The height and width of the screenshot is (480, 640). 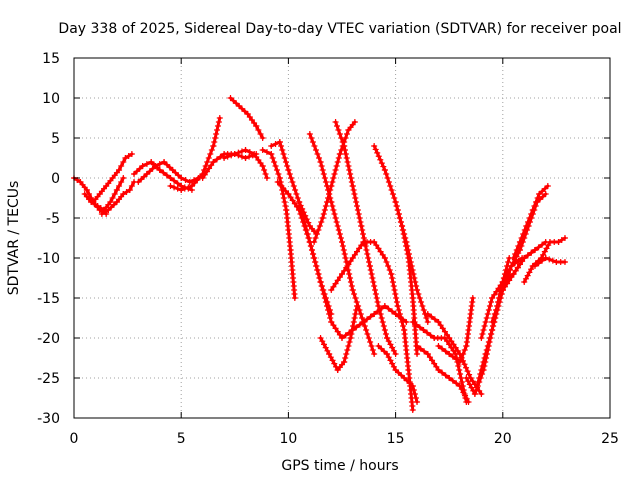 What do you see at coordinates (55, 139) in the screenshot?
I see `y-tick-label: 5` at bounding box center [55, 139].